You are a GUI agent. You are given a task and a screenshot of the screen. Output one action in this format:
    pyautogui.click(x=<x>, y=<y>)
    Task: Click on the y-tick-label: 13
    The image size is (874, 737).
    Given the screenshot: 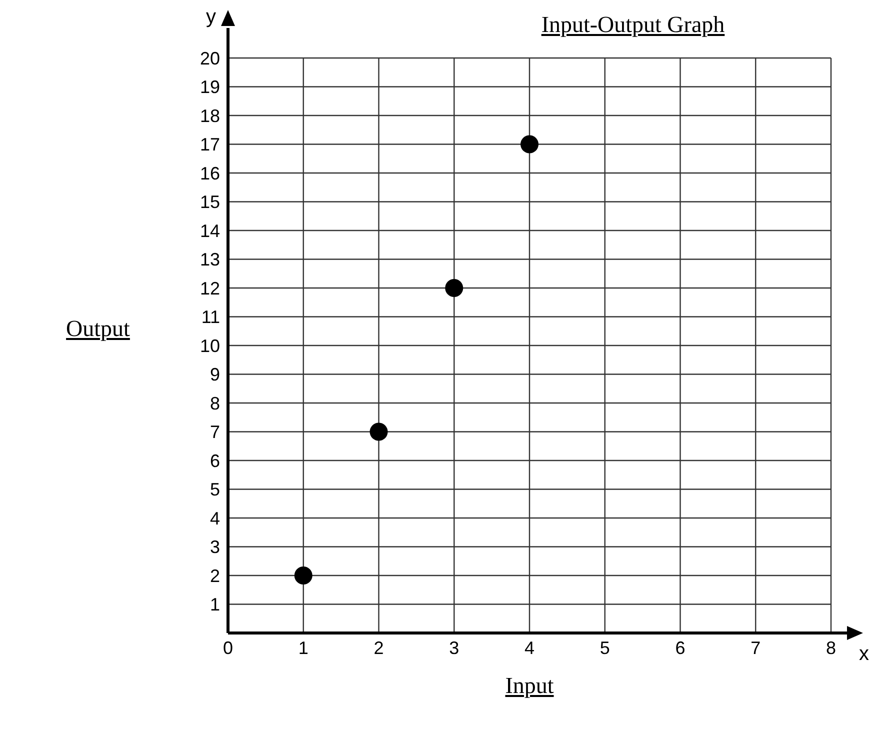 What is the action you would take?
    pyautogui.click(x=210, y=260)
    